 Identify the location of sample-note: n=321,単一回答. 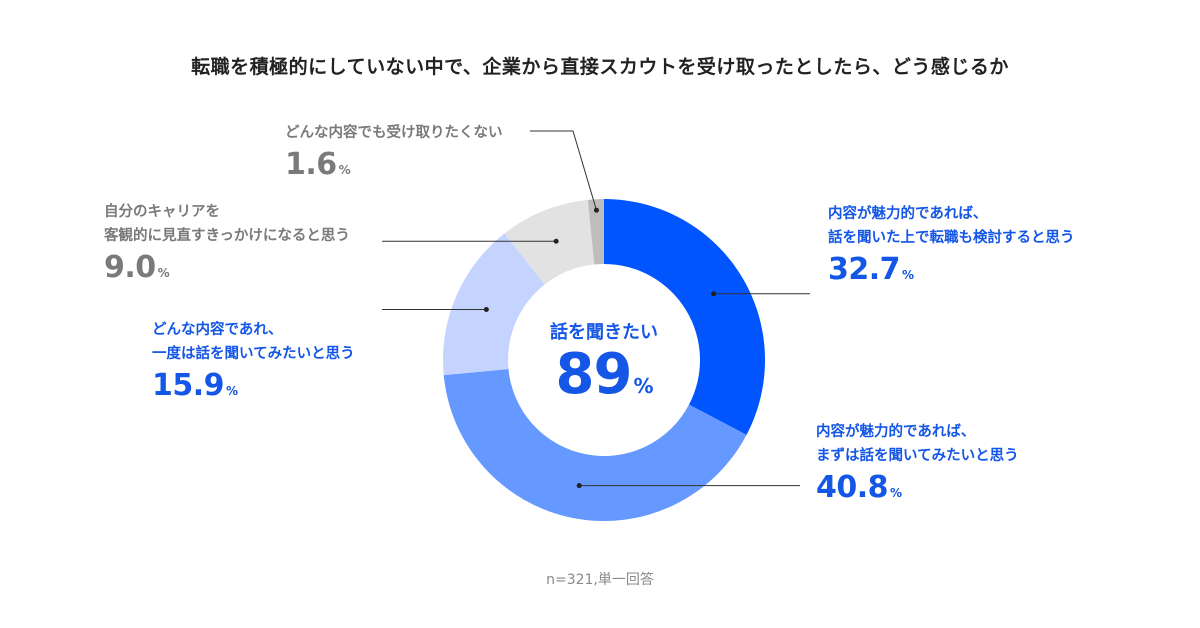
(600, 580).